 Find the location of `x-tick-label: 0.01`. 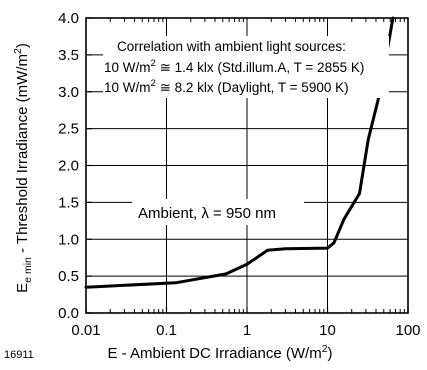

x-tick-label: 0.01 is located at coordinates (85, 330).